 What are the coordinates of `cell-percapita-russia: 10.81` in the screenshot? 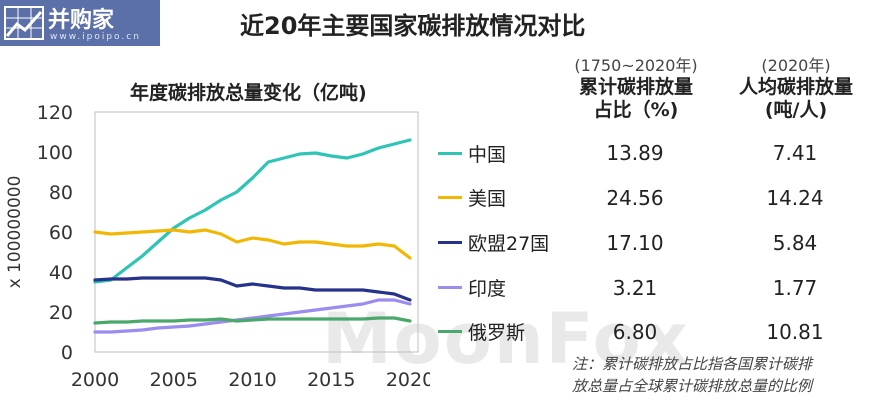 It's located at (795, 332).